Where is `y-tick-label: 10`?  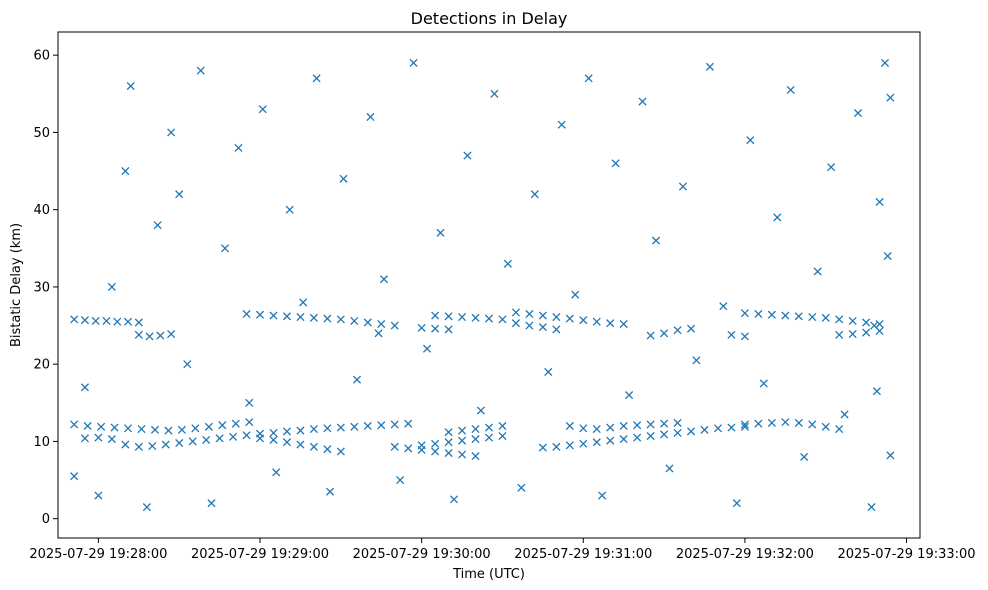
y-tick-label: 10 is located at coordinates (41, 442).